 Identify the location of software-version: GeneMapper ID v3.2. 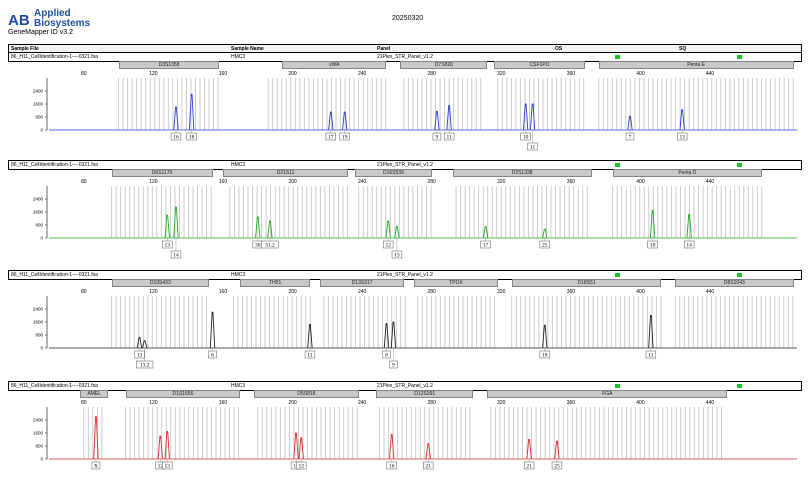
(40, 32).